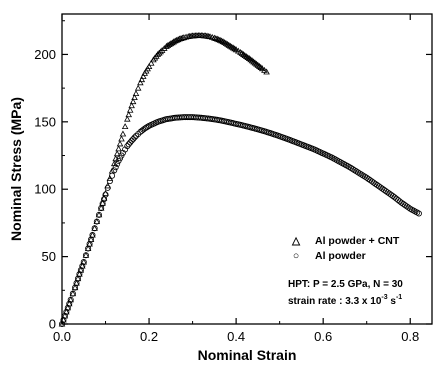 The image size is (436, 365). I want to click on annotation-line2: strain rate : 3.3 x 10-3 s-1, so click(345, 300).